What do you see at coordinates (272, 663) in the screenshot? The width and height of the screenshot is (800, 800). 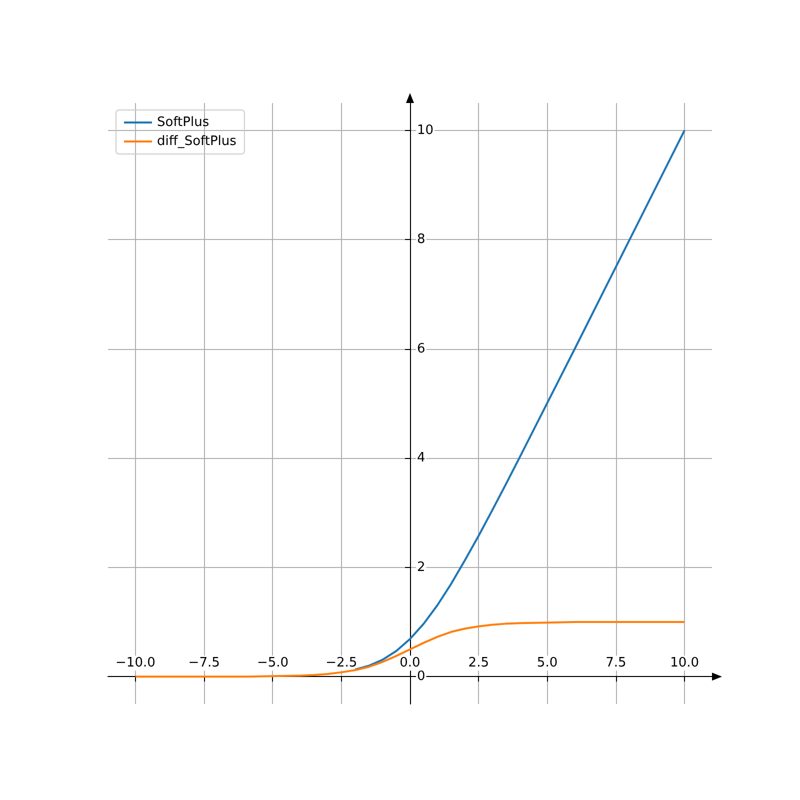 I see `x-tick-label: −5.0` at bounding box center [272, 663].